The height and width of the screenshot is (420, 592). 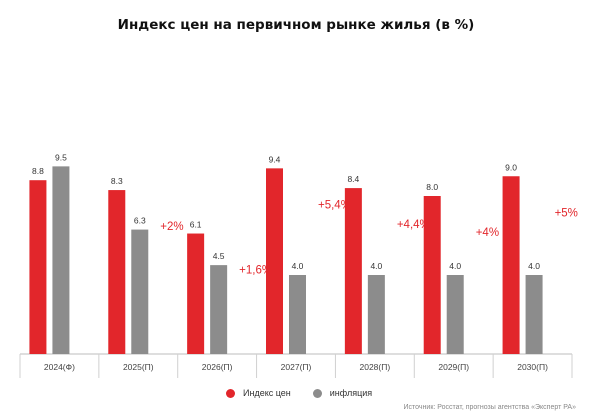 What do you see at coordinates (38, 171) in the screenshot?
I see `data-label: 8.8` at bounding box center [38, 171].